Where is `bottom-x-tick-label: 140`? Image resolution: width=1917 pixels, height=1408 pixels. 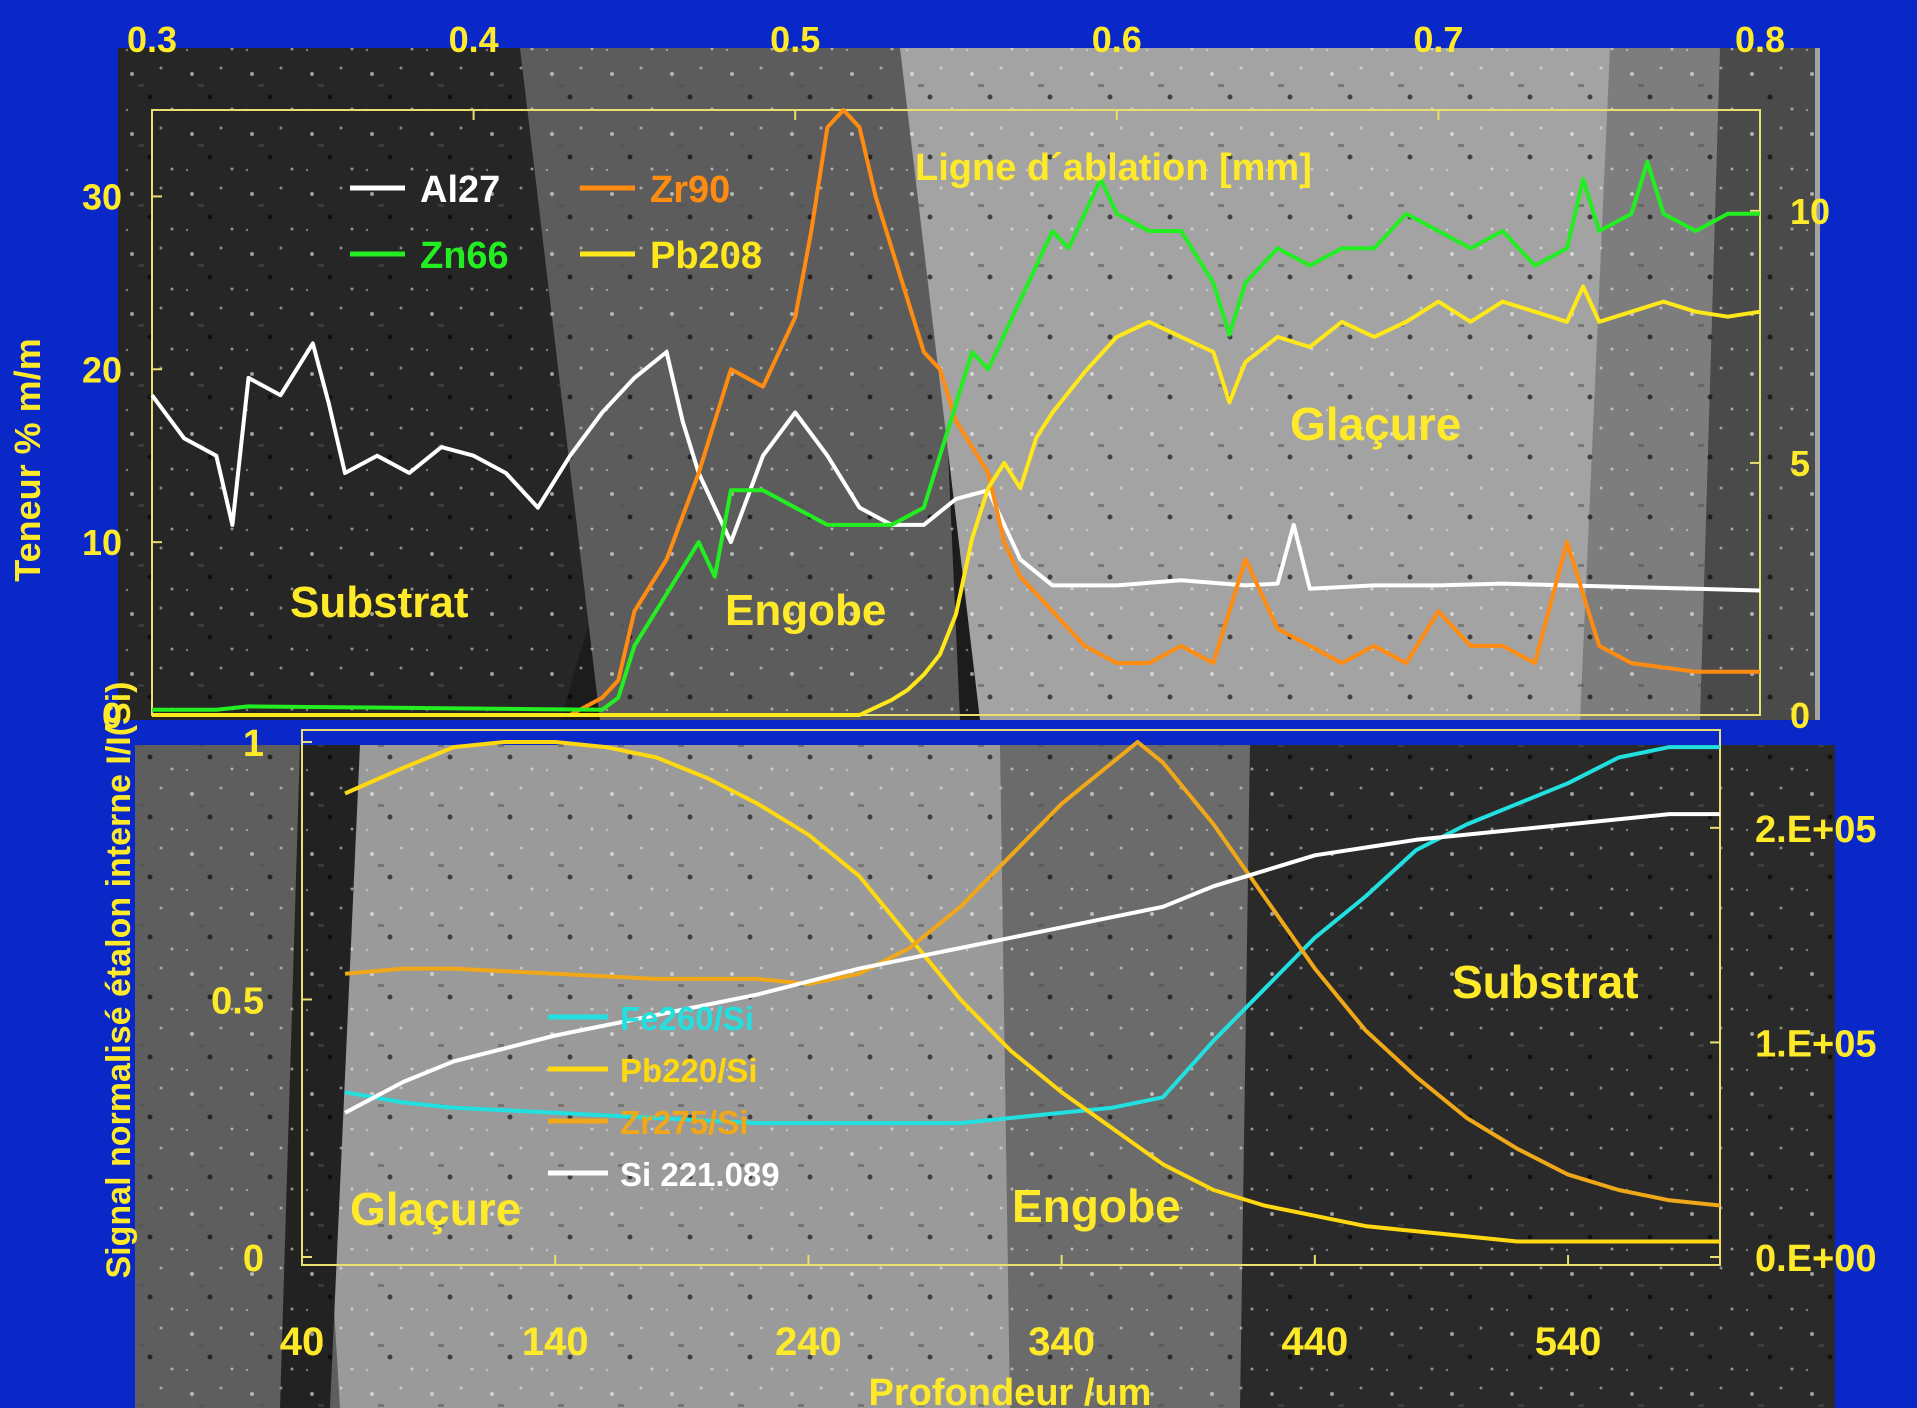 bottom-x-tick-label: 140 is located at coordinates (555, 1342).